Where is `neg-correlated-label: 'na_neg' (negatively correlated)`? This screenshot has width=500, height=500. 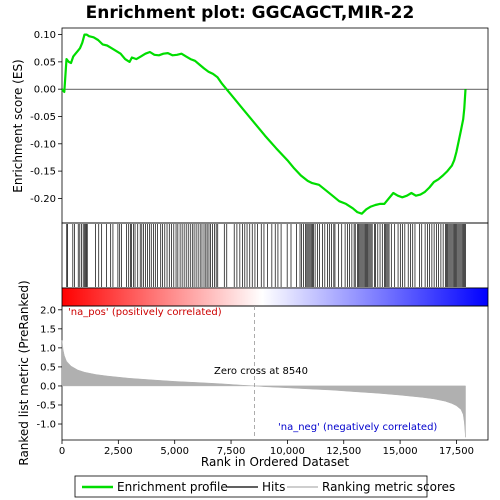 neg-correlated-label: 'na_neg' (negatively correlated) is located at coordinates (357, 427).